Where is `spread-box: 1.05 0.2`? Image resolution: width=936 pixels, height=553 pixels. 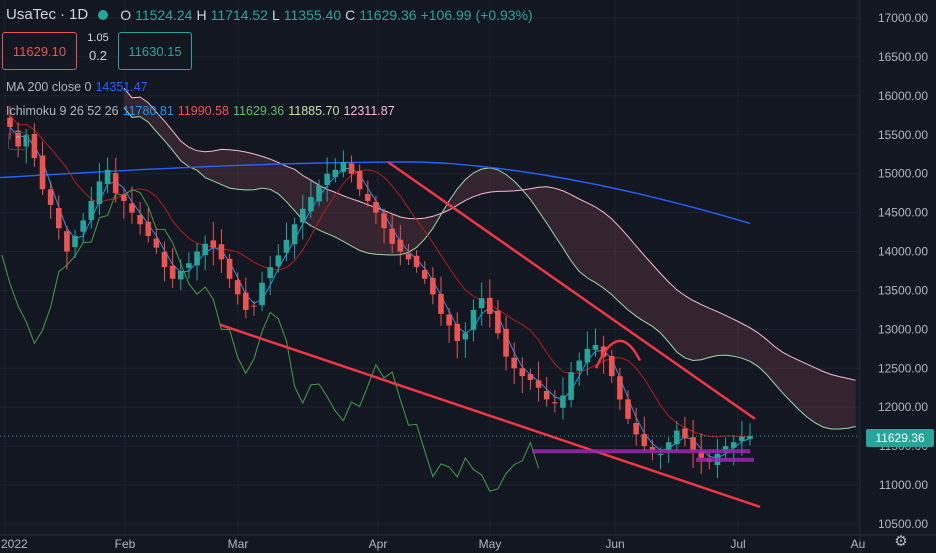 spread-box: 1.05 0.2 is located at coordinates (98, 47).